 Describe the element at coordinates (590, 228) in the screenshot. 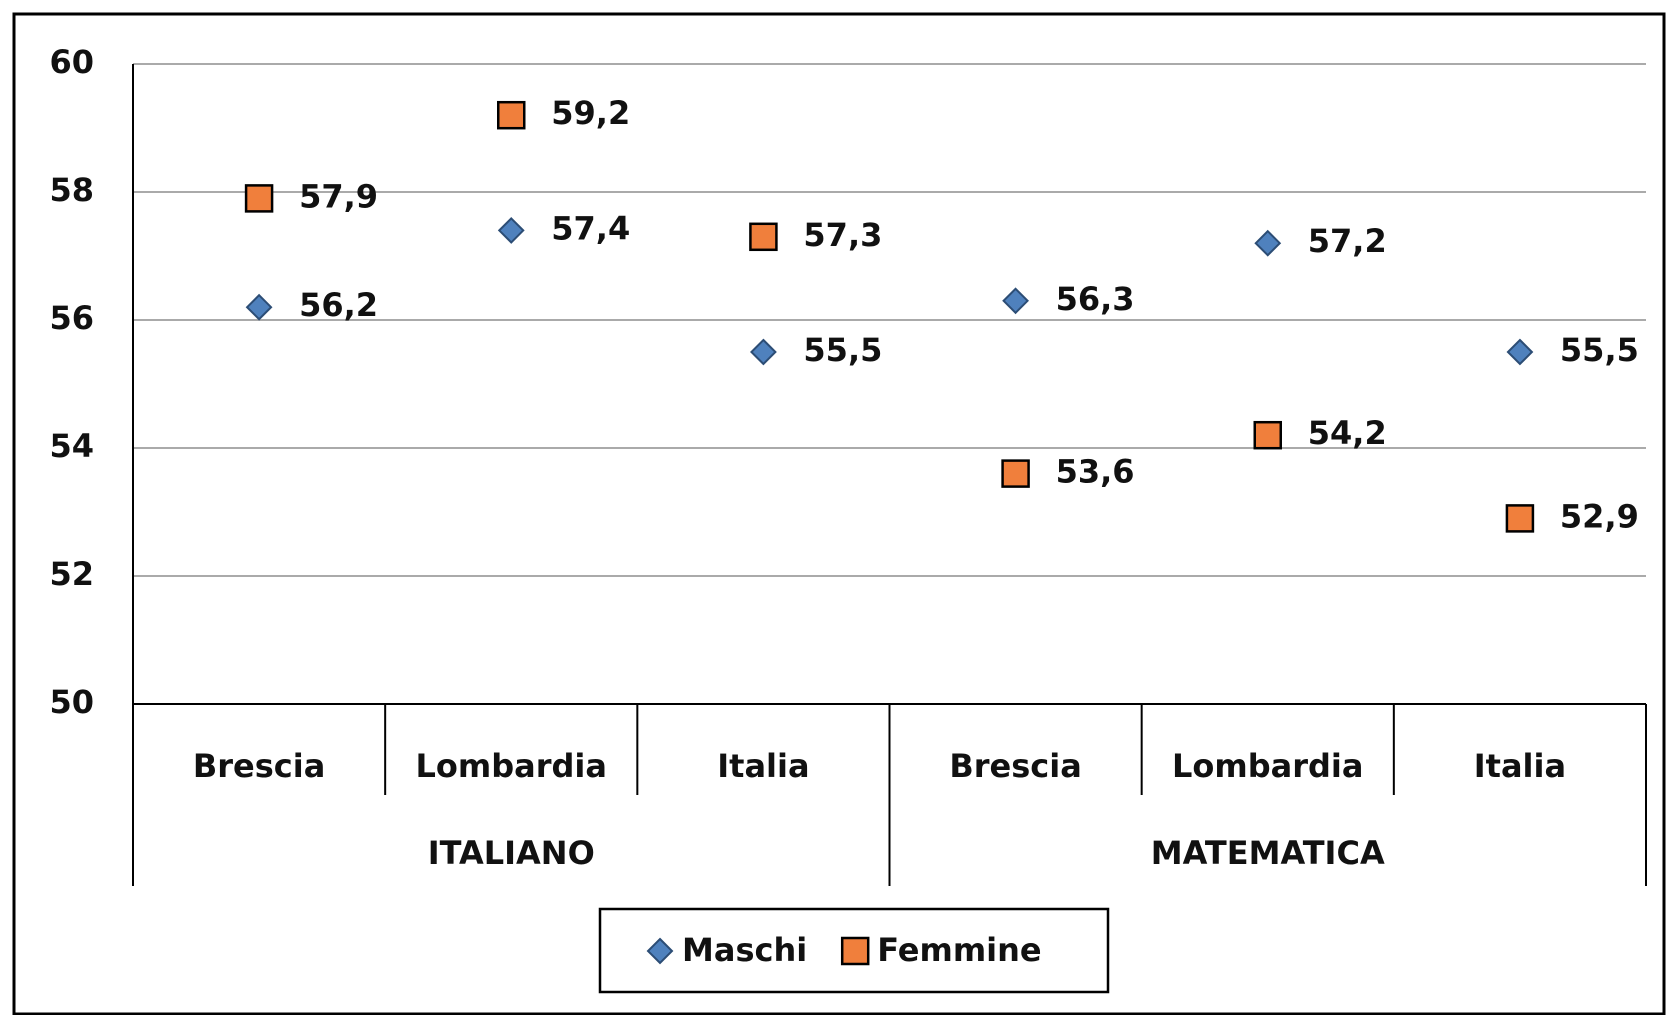

I see `data-label: 57,4` at that location.